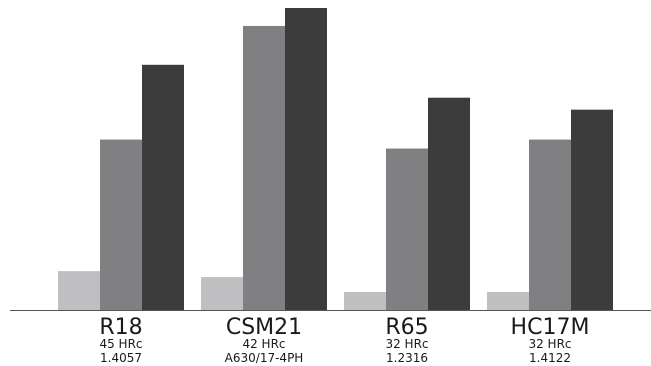 The image size is (651, 366). I want to click on category-material-label: 1.4122, so click(550, 358).